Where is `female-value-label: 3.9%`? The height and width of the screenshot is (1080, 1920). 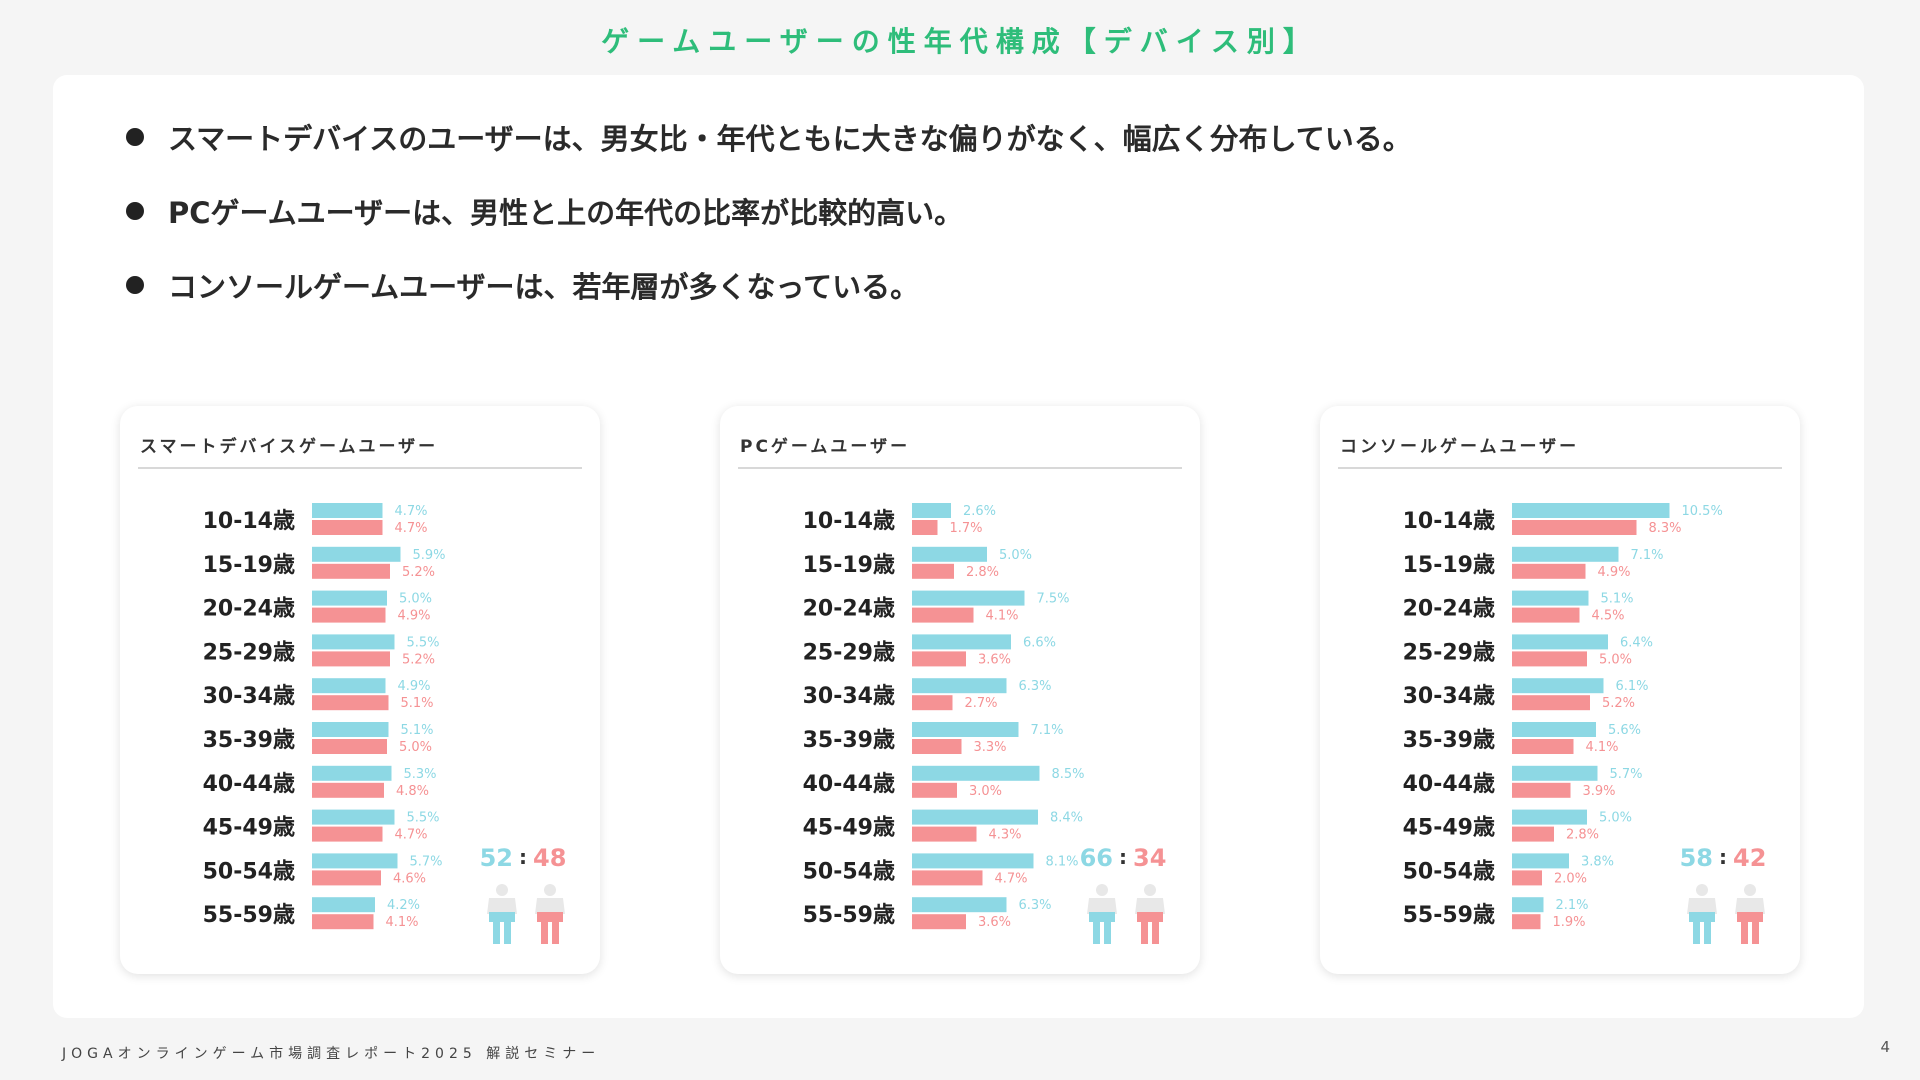
female-value-label: 3.9% is located at coordinates (1599, 791).